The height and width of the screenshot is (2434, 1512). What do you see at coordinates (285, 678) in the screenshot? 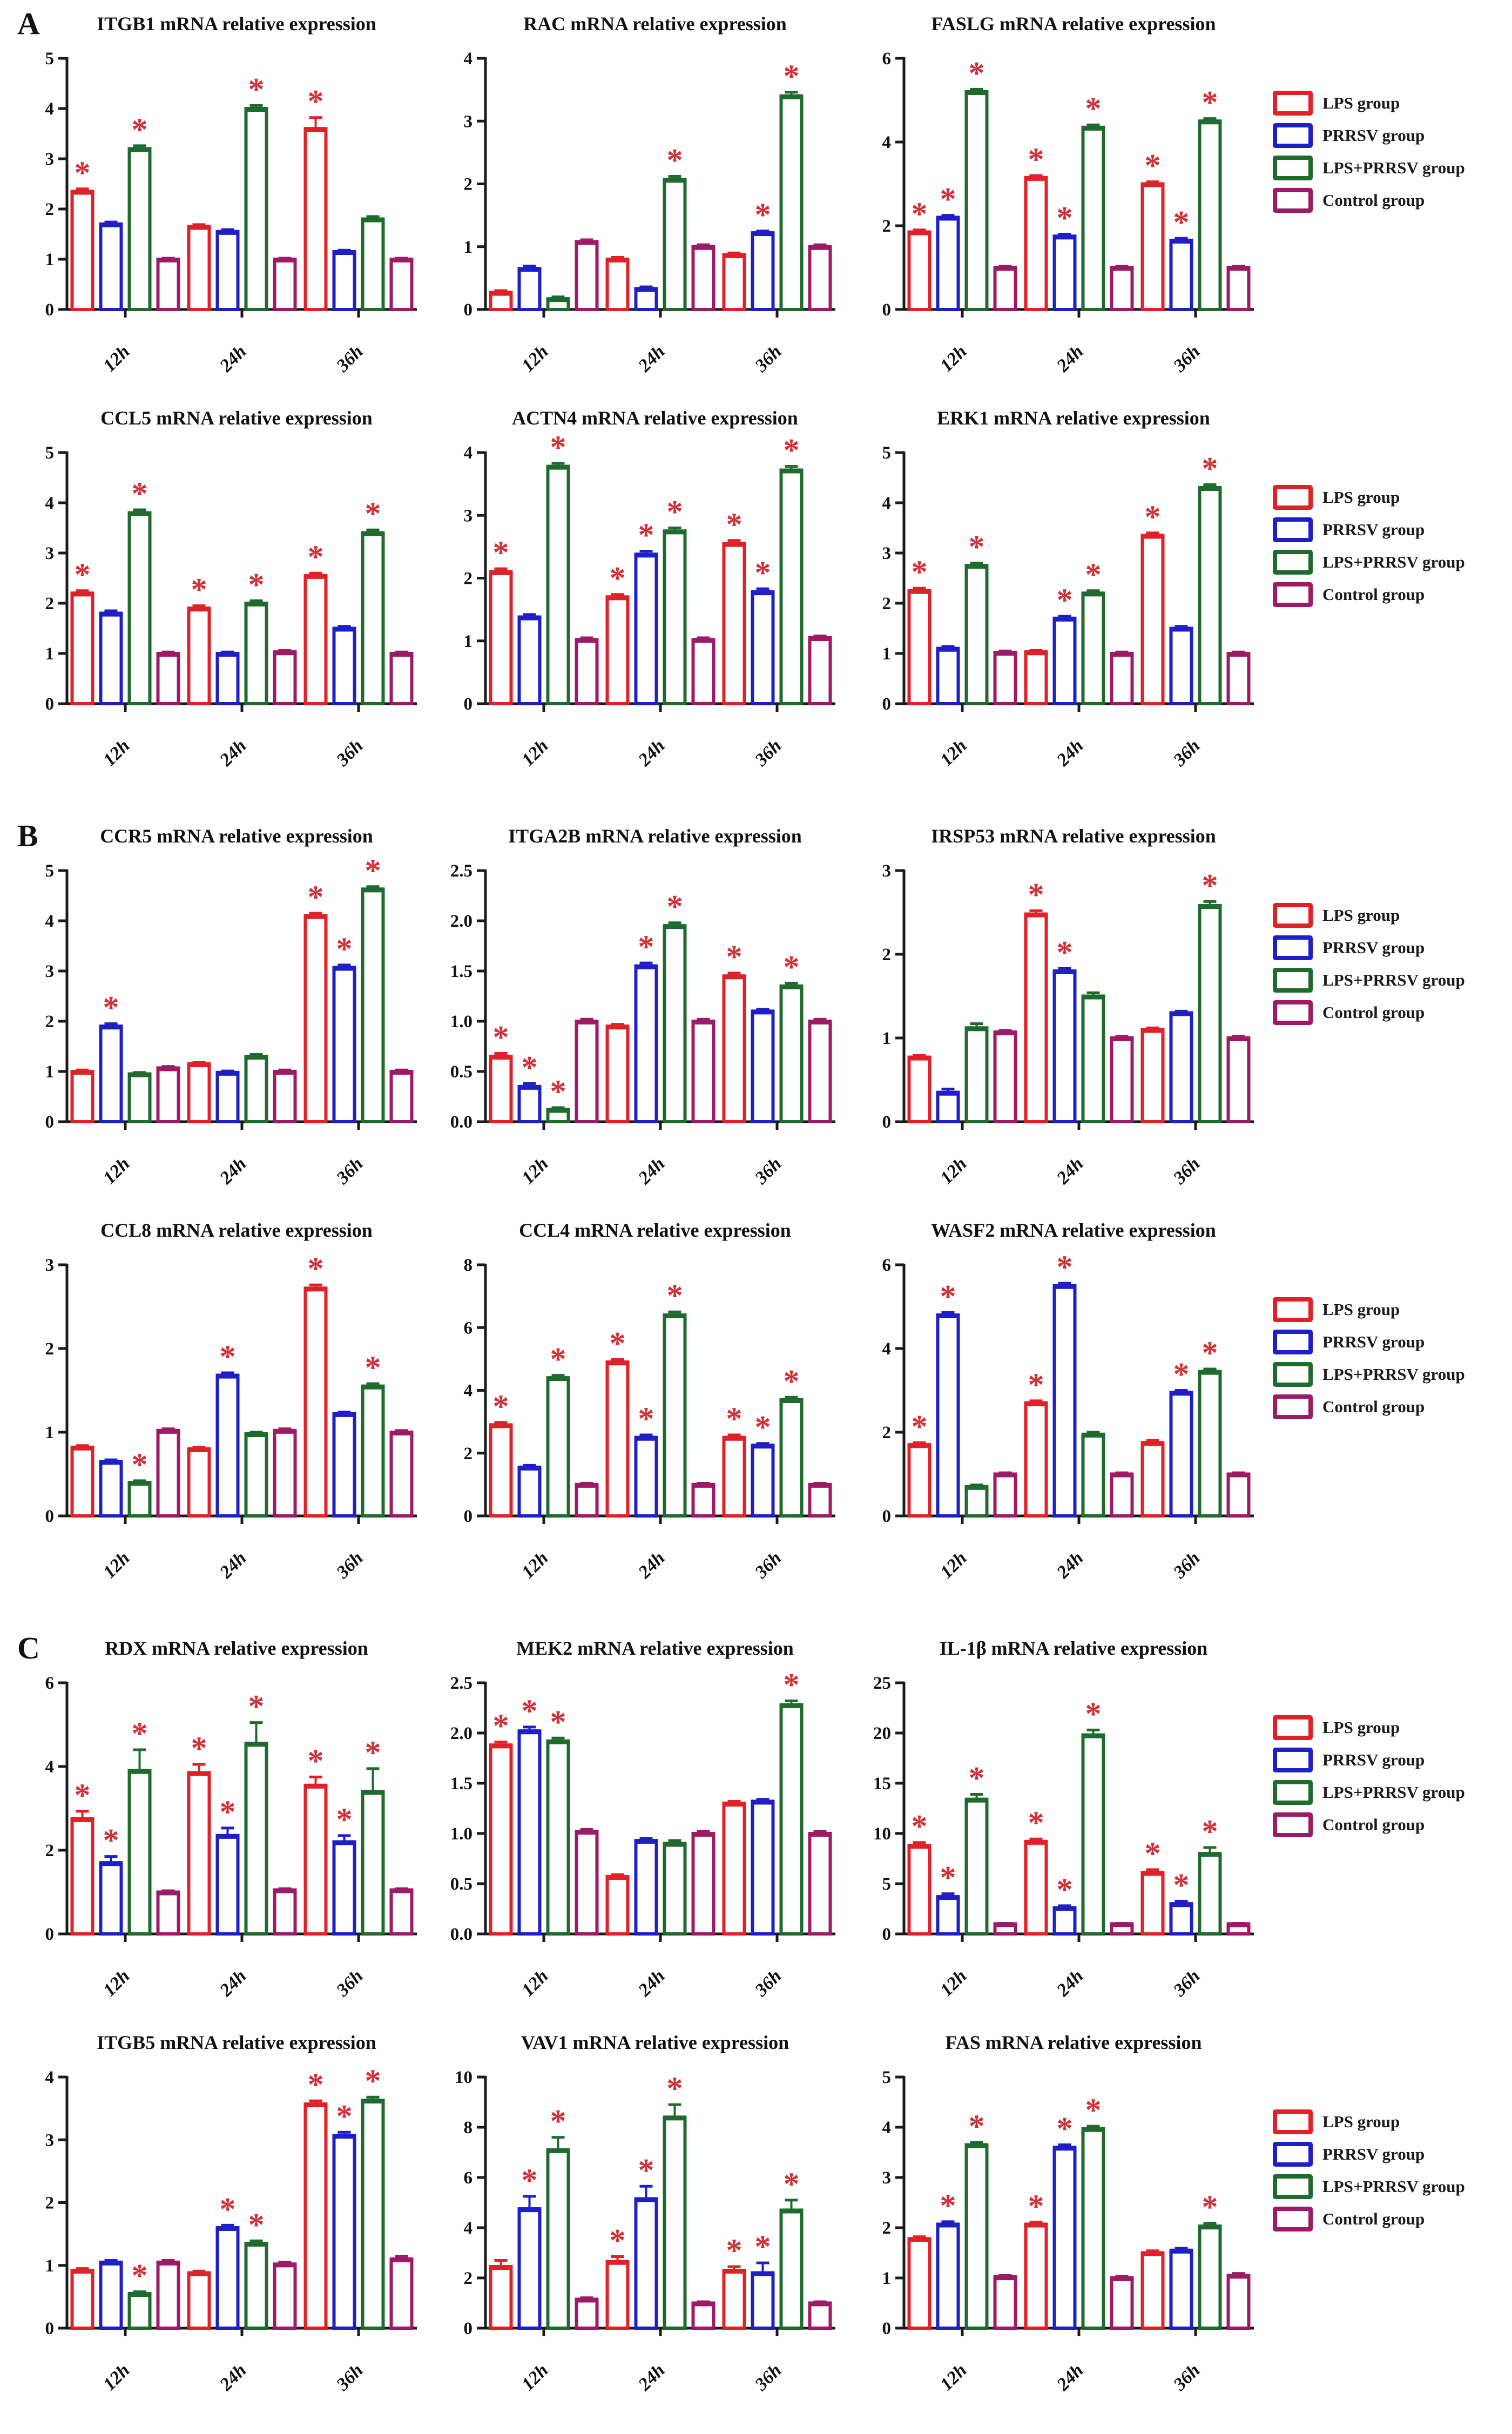
I see `bar-ccl5-24h` at bounding box center [285, 678].